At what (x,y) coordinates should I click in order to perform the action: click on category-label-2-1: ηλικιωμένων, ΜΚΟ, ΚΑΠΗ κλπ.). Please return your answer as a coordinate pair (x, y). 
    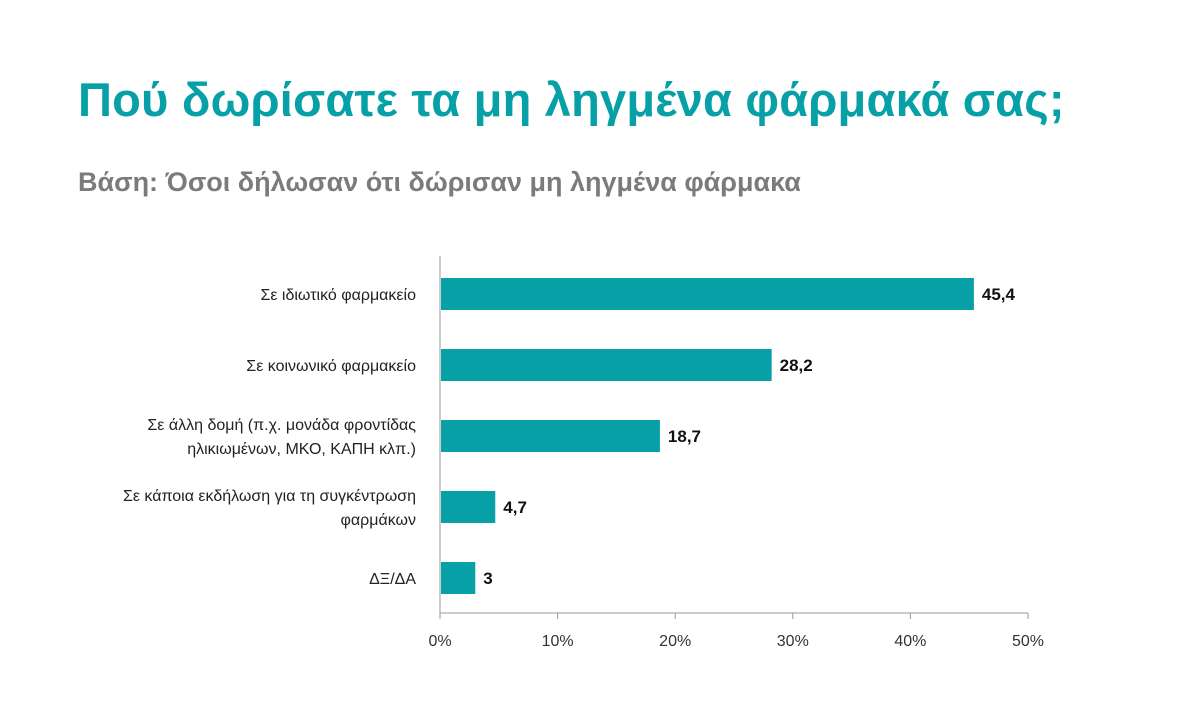
    Looking at the image, I should click on (301, 449).